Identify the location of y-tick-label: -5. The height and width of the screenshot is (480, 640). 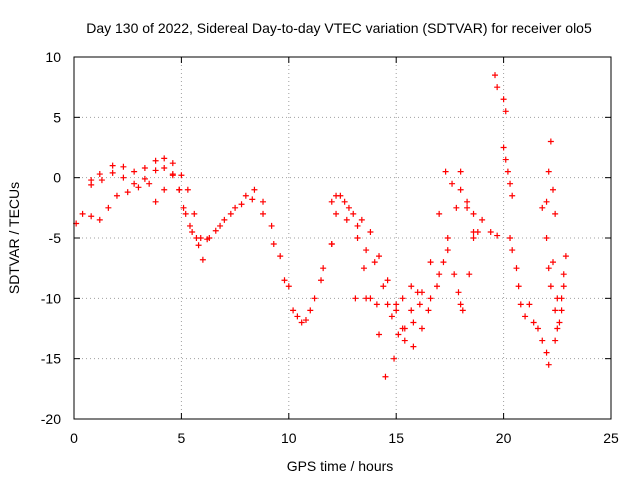
(55, 238).